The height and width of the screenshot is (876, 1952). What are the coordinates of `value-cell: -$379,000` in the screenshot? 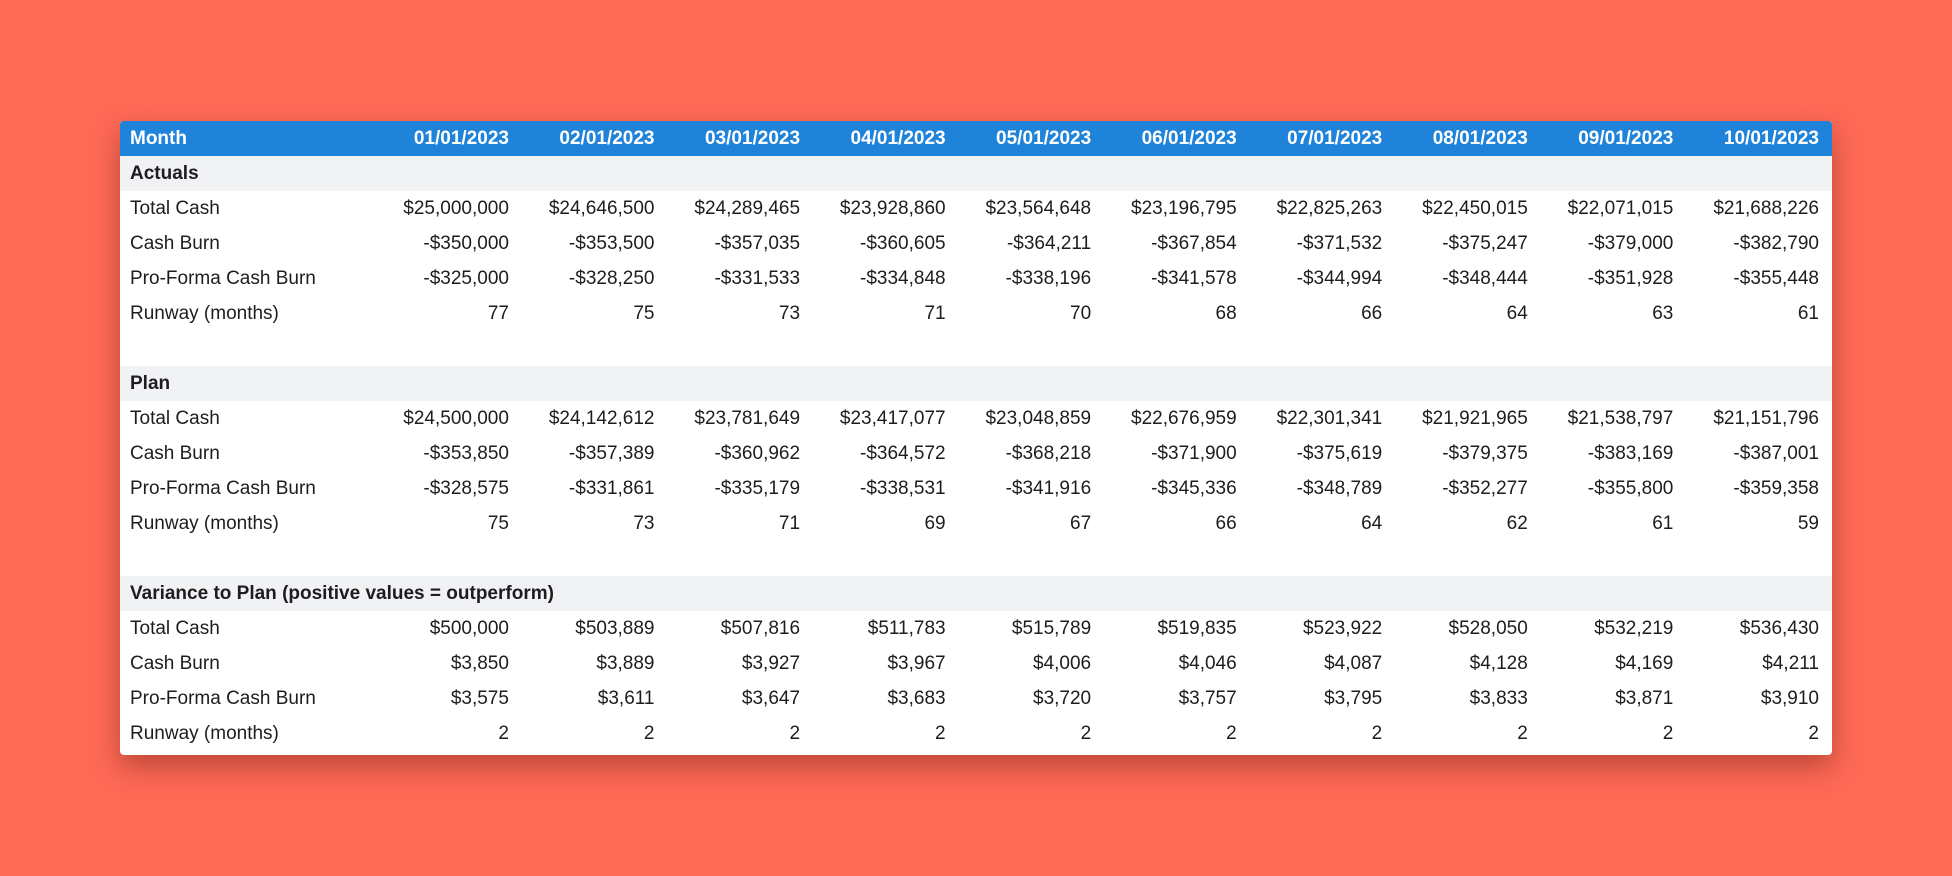 It's located at (1630, 243).